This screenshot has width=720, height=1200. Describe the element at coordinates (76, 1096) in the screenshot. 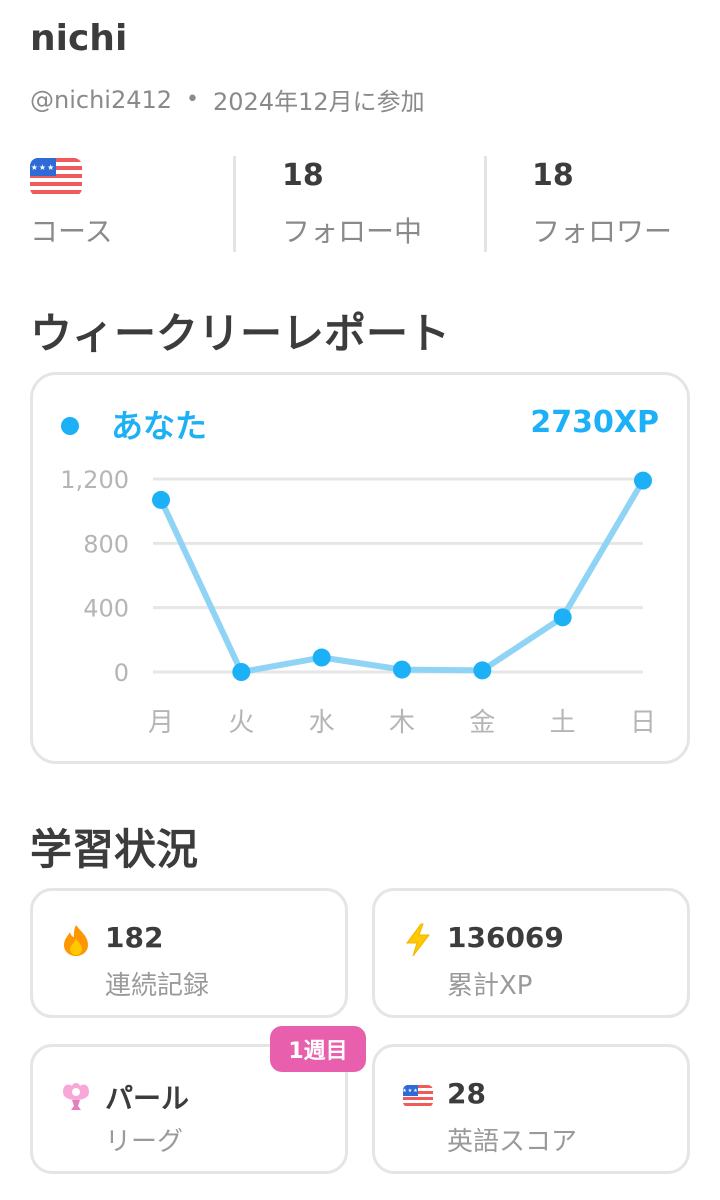

I see `pearl-icon` at that location.